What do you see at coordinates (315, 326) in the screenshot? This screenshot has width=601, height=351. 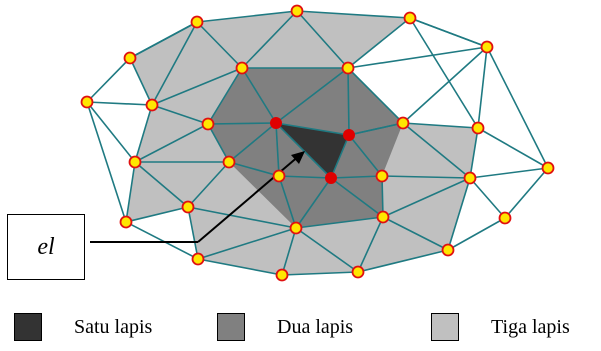 I see `legend-label-two-layer: Dua lapis` at bounding box center [315, 326].